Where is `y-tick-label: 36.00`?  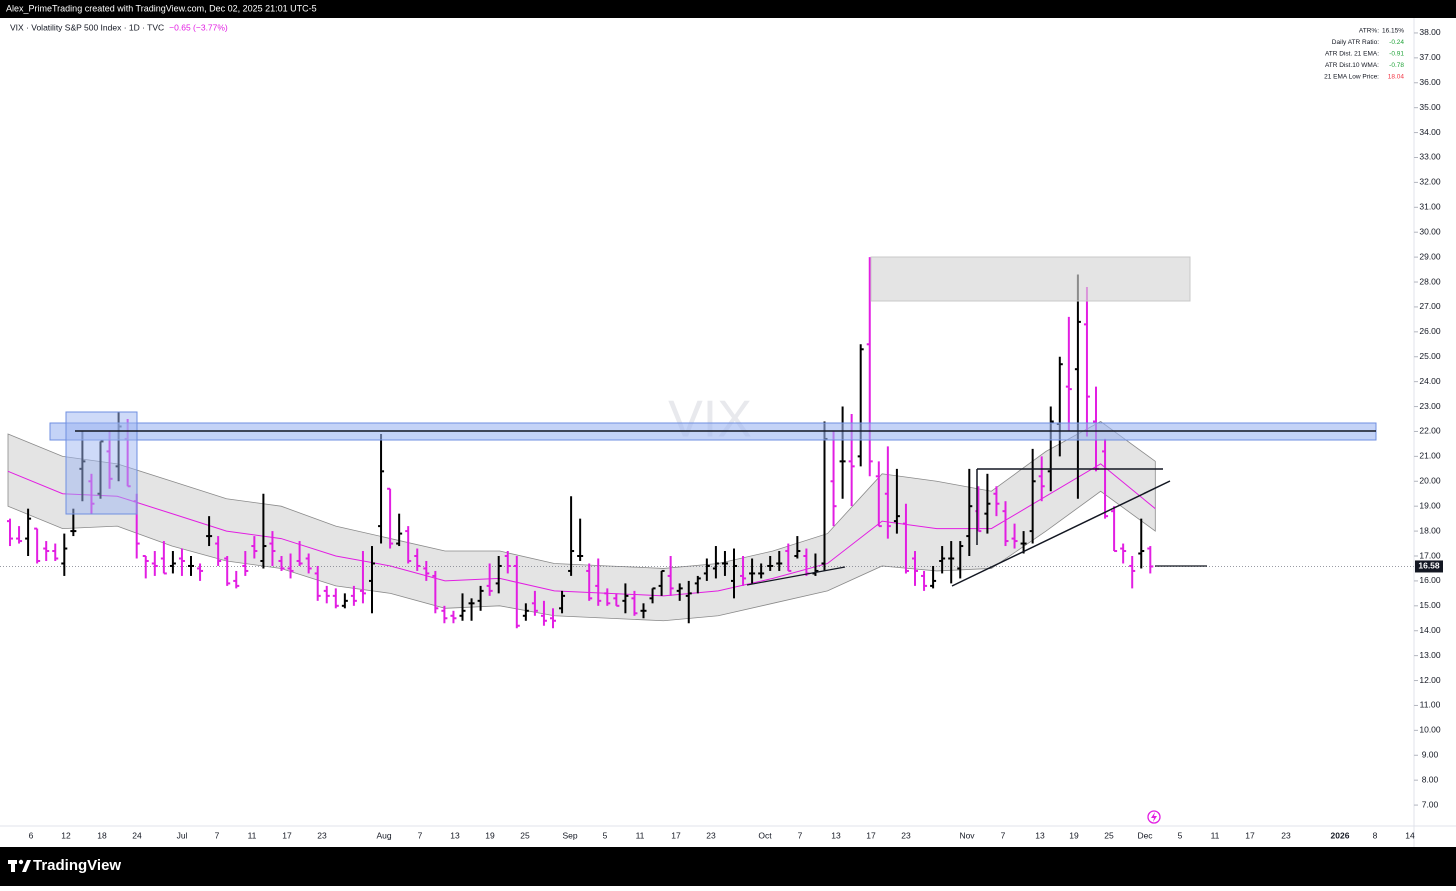
y-tick-label: 36.00 is located at coordinates (1430, 82).